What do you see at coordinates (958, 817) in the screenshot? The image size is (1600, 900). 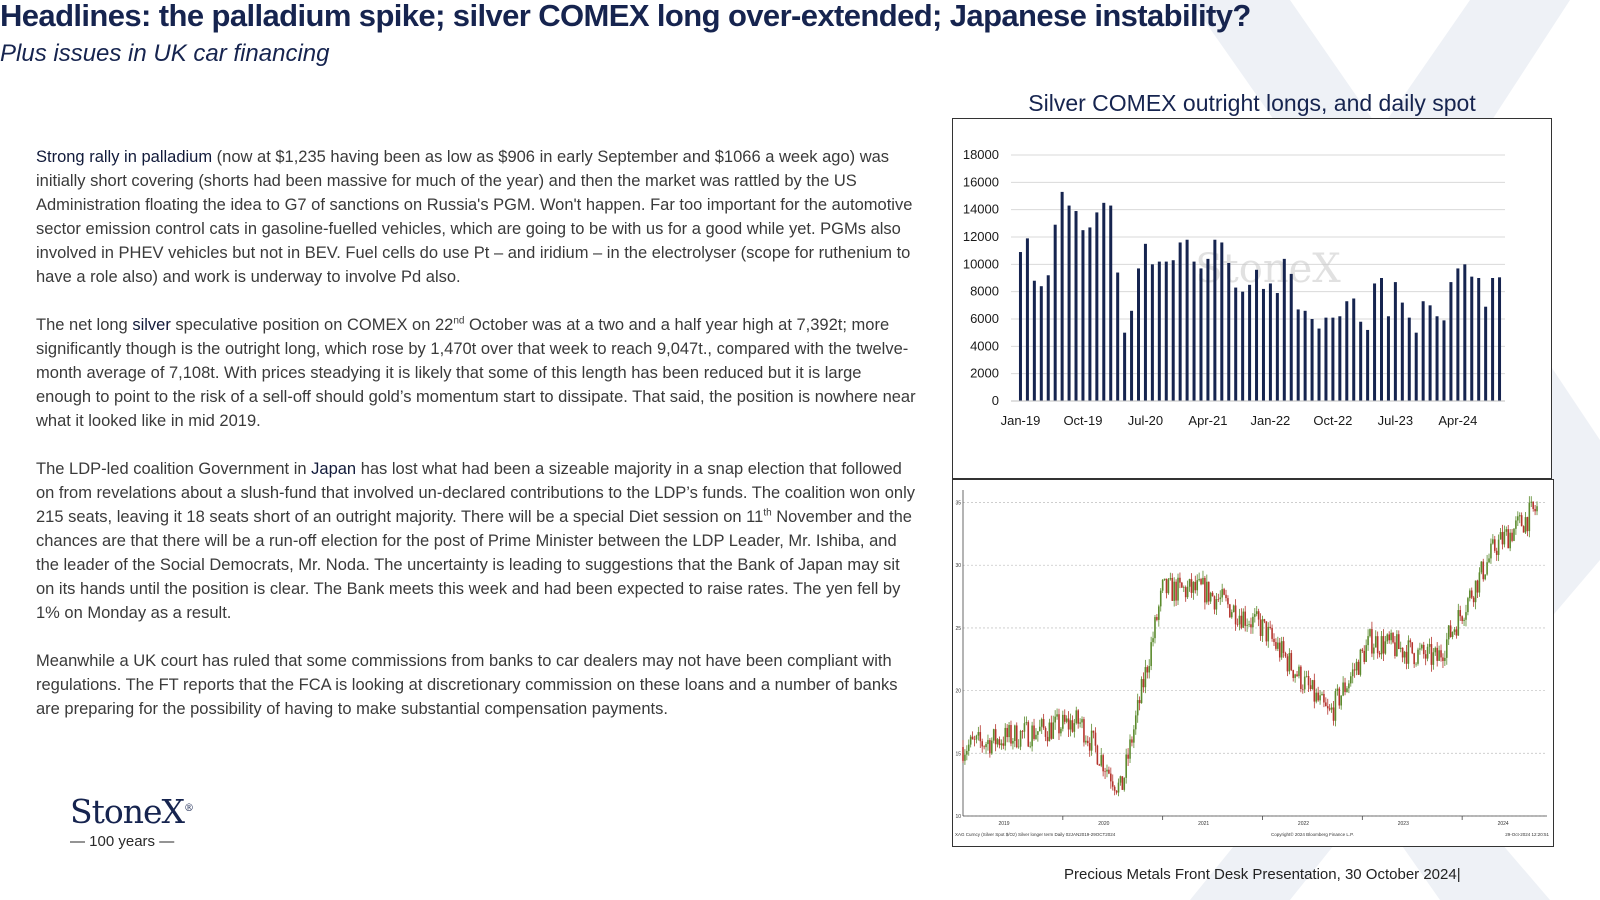 I see `y-tick-label: 10` at bounding box center [958, 817].